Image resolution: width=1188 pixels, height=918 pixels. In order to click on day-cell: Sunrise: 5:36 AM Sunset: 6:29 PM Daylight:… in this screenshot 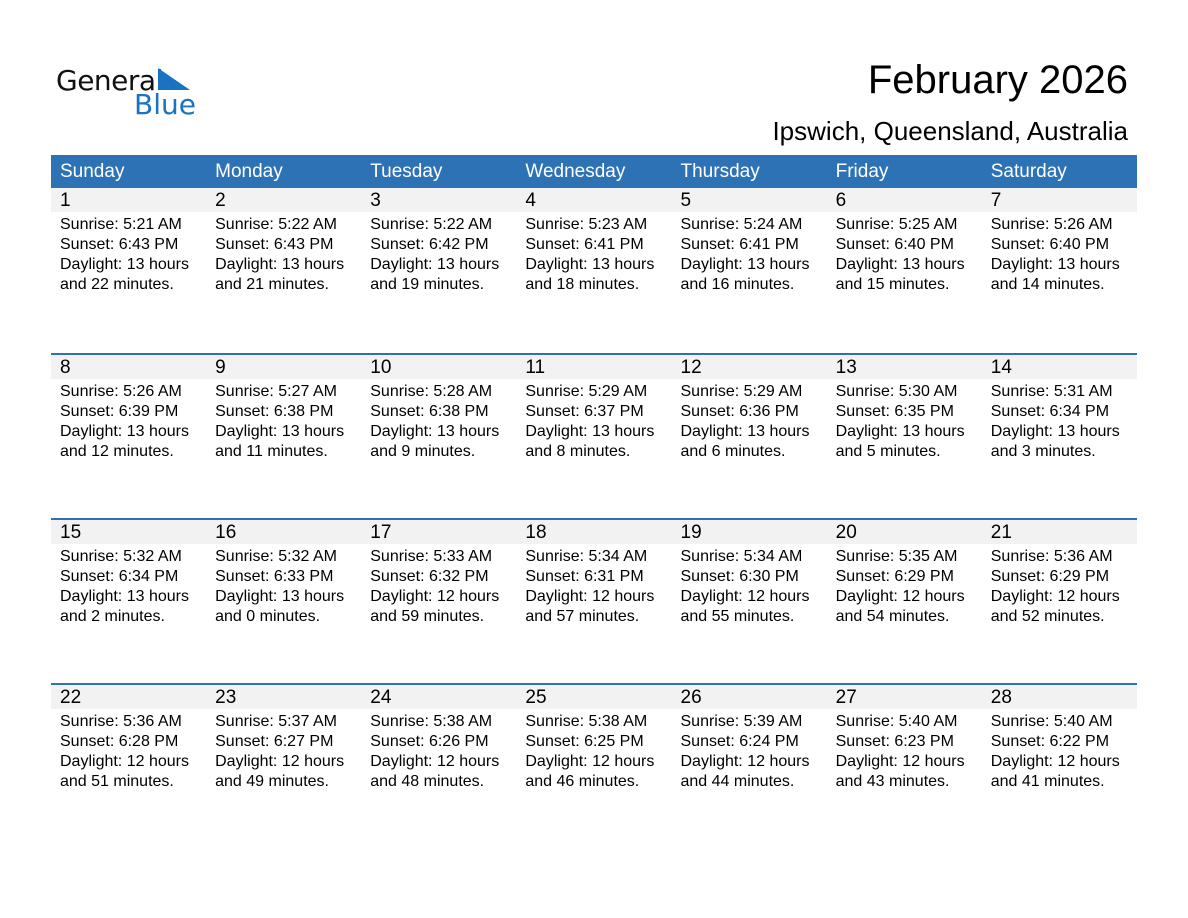, I will do `click(1059, 585)`.